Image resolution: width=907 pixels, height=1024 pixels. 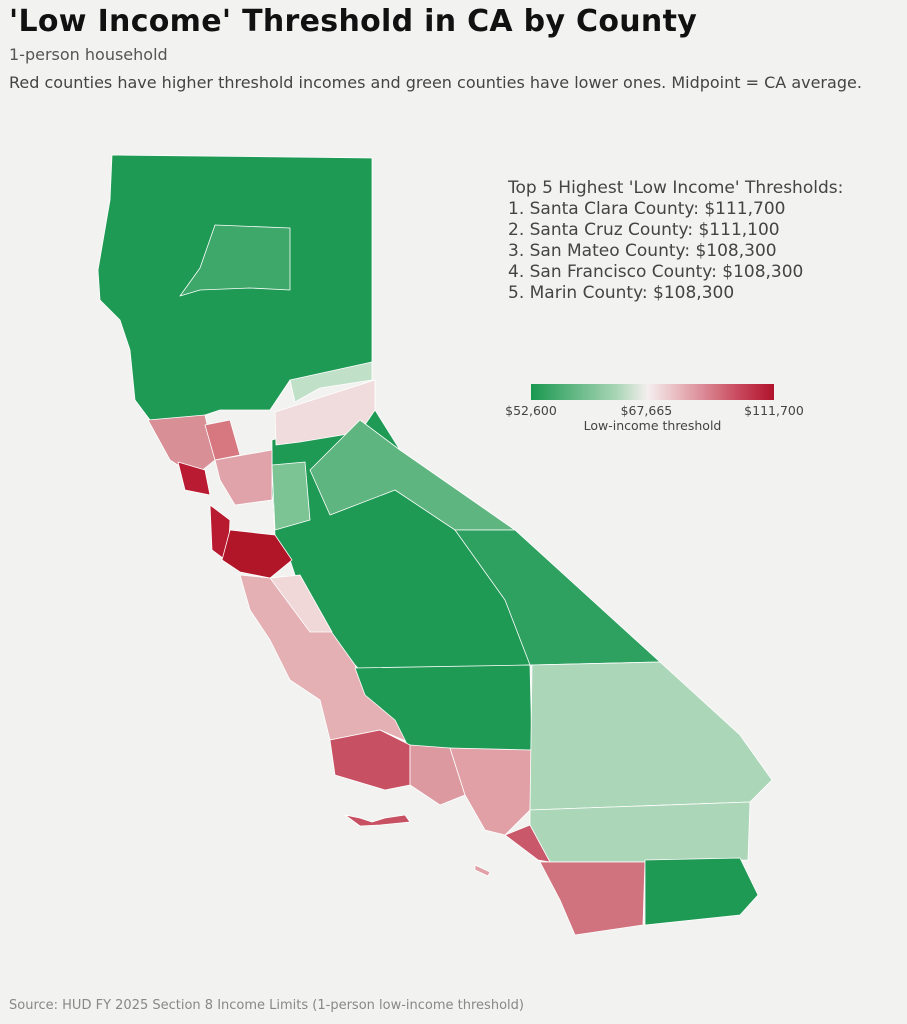 I want to click on county-region-east-bay, so click(x=243, y=477).